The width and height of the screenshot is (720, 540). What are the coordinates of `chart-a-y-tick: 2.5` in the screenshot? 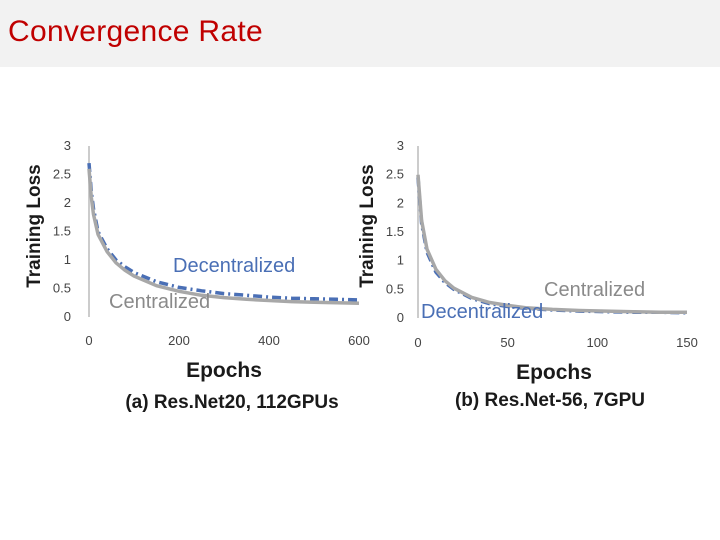 It's located at (62, 174).